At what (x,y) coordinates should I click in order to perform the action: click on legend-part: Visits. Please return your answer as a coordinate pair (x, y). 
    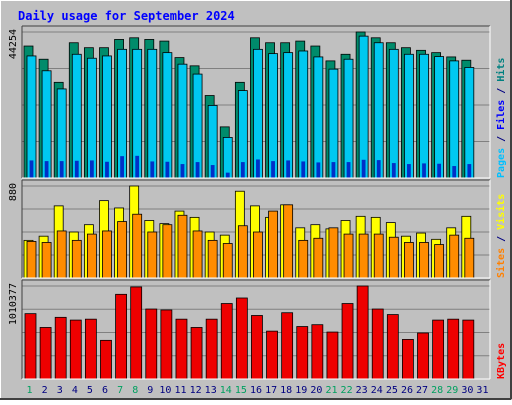
    Looking at the image, I should click on (501, 212).